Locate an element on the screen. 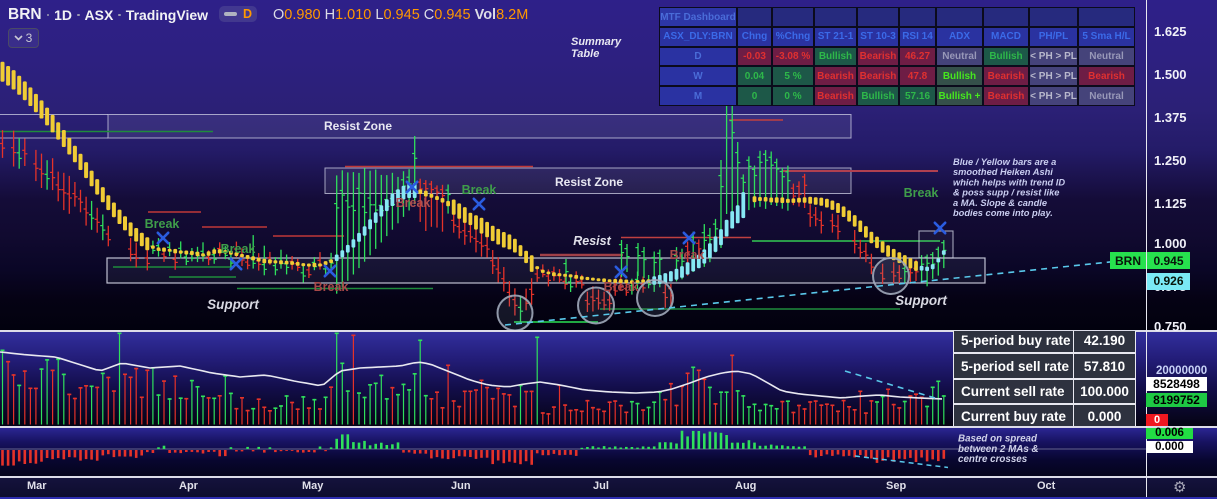 The image size is (1217, 499). svg-text: Based on spread is located at coordinates (998, 439).